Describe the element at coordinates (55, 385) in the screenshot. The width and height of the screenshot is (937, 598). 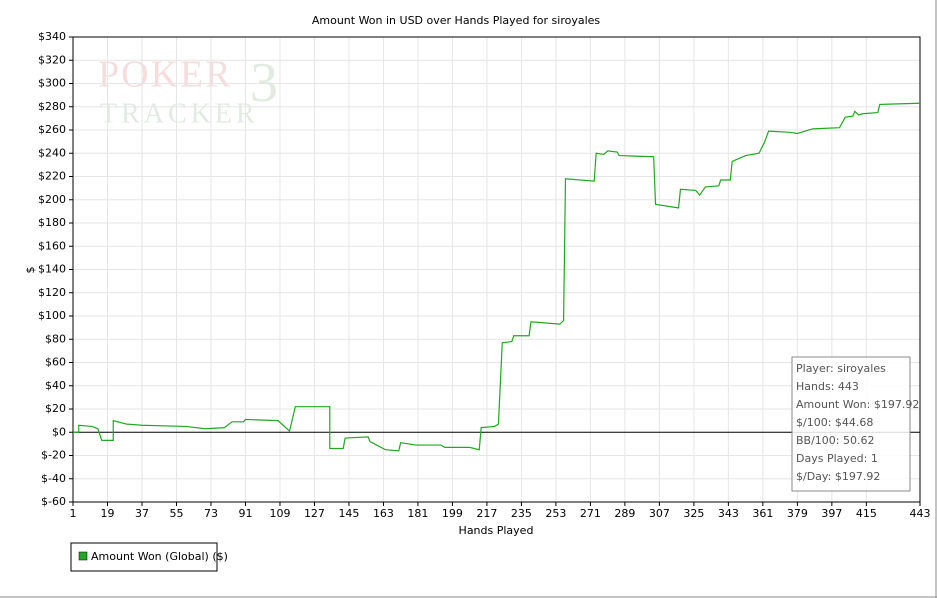
I see `y-tick-label: $40` at that location.